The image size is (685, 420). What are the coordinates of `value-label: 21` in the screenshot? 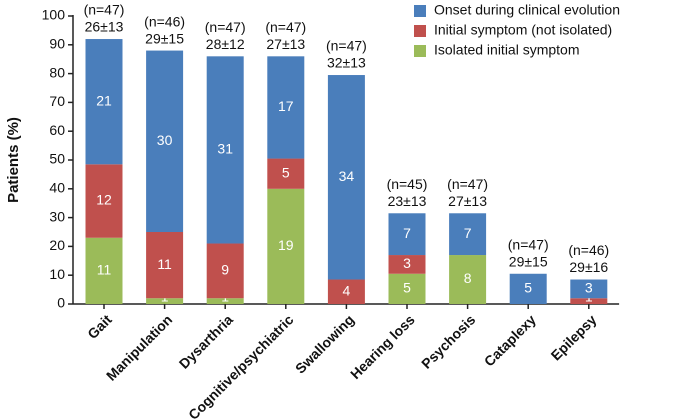 It's located at (104, 100).